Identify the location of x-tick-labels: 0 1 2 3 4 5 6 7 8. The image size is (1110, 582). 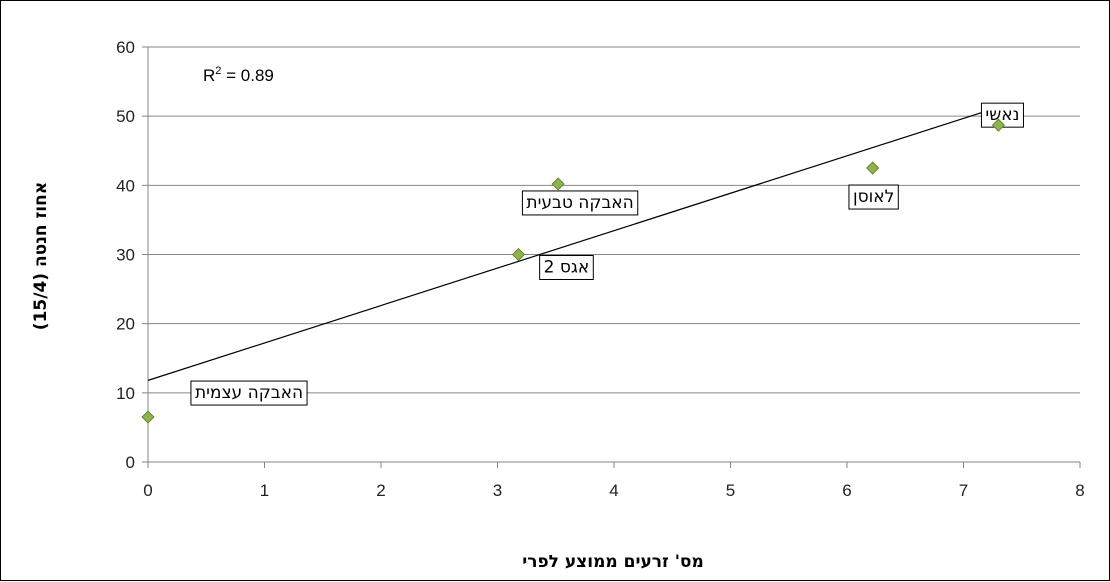
(613, 490).